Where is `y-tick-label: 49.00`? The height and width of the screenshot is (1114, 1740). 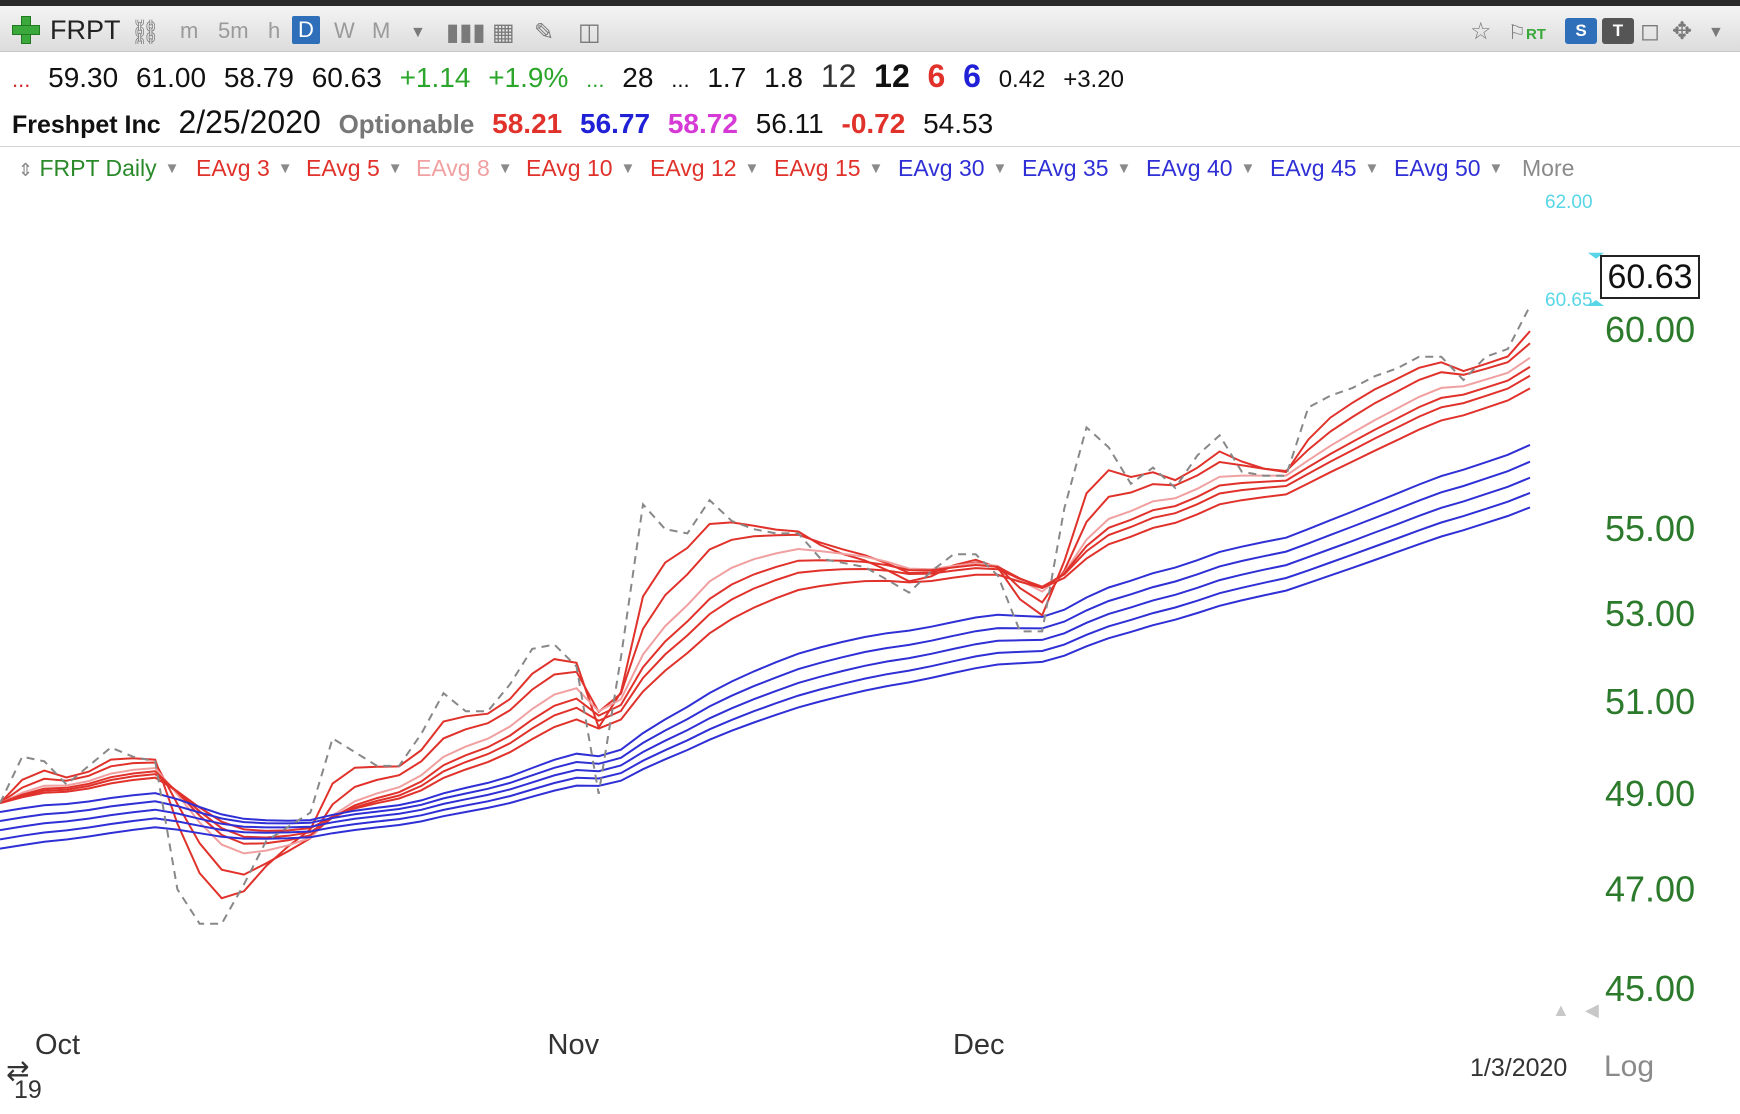
y-tick-label: 49.00 is located at coordinates (1650, 793).